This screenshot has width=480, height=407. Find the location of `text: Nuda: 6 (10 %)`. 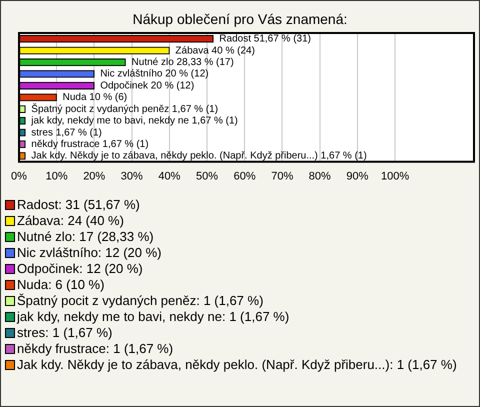

text: Nuda: 6 (10 %) is located at coordinates (60, 285).